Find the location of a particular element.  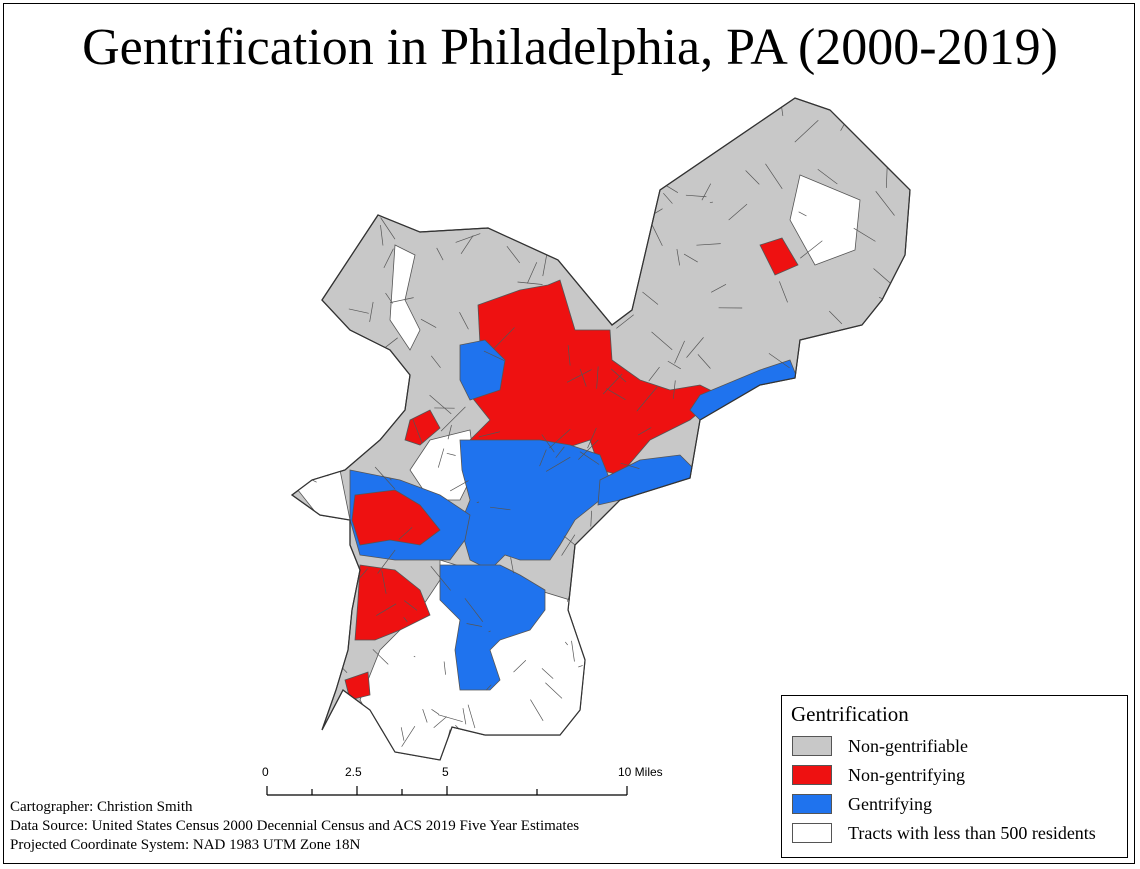

scale-bar is located at coordinates (447, 791).